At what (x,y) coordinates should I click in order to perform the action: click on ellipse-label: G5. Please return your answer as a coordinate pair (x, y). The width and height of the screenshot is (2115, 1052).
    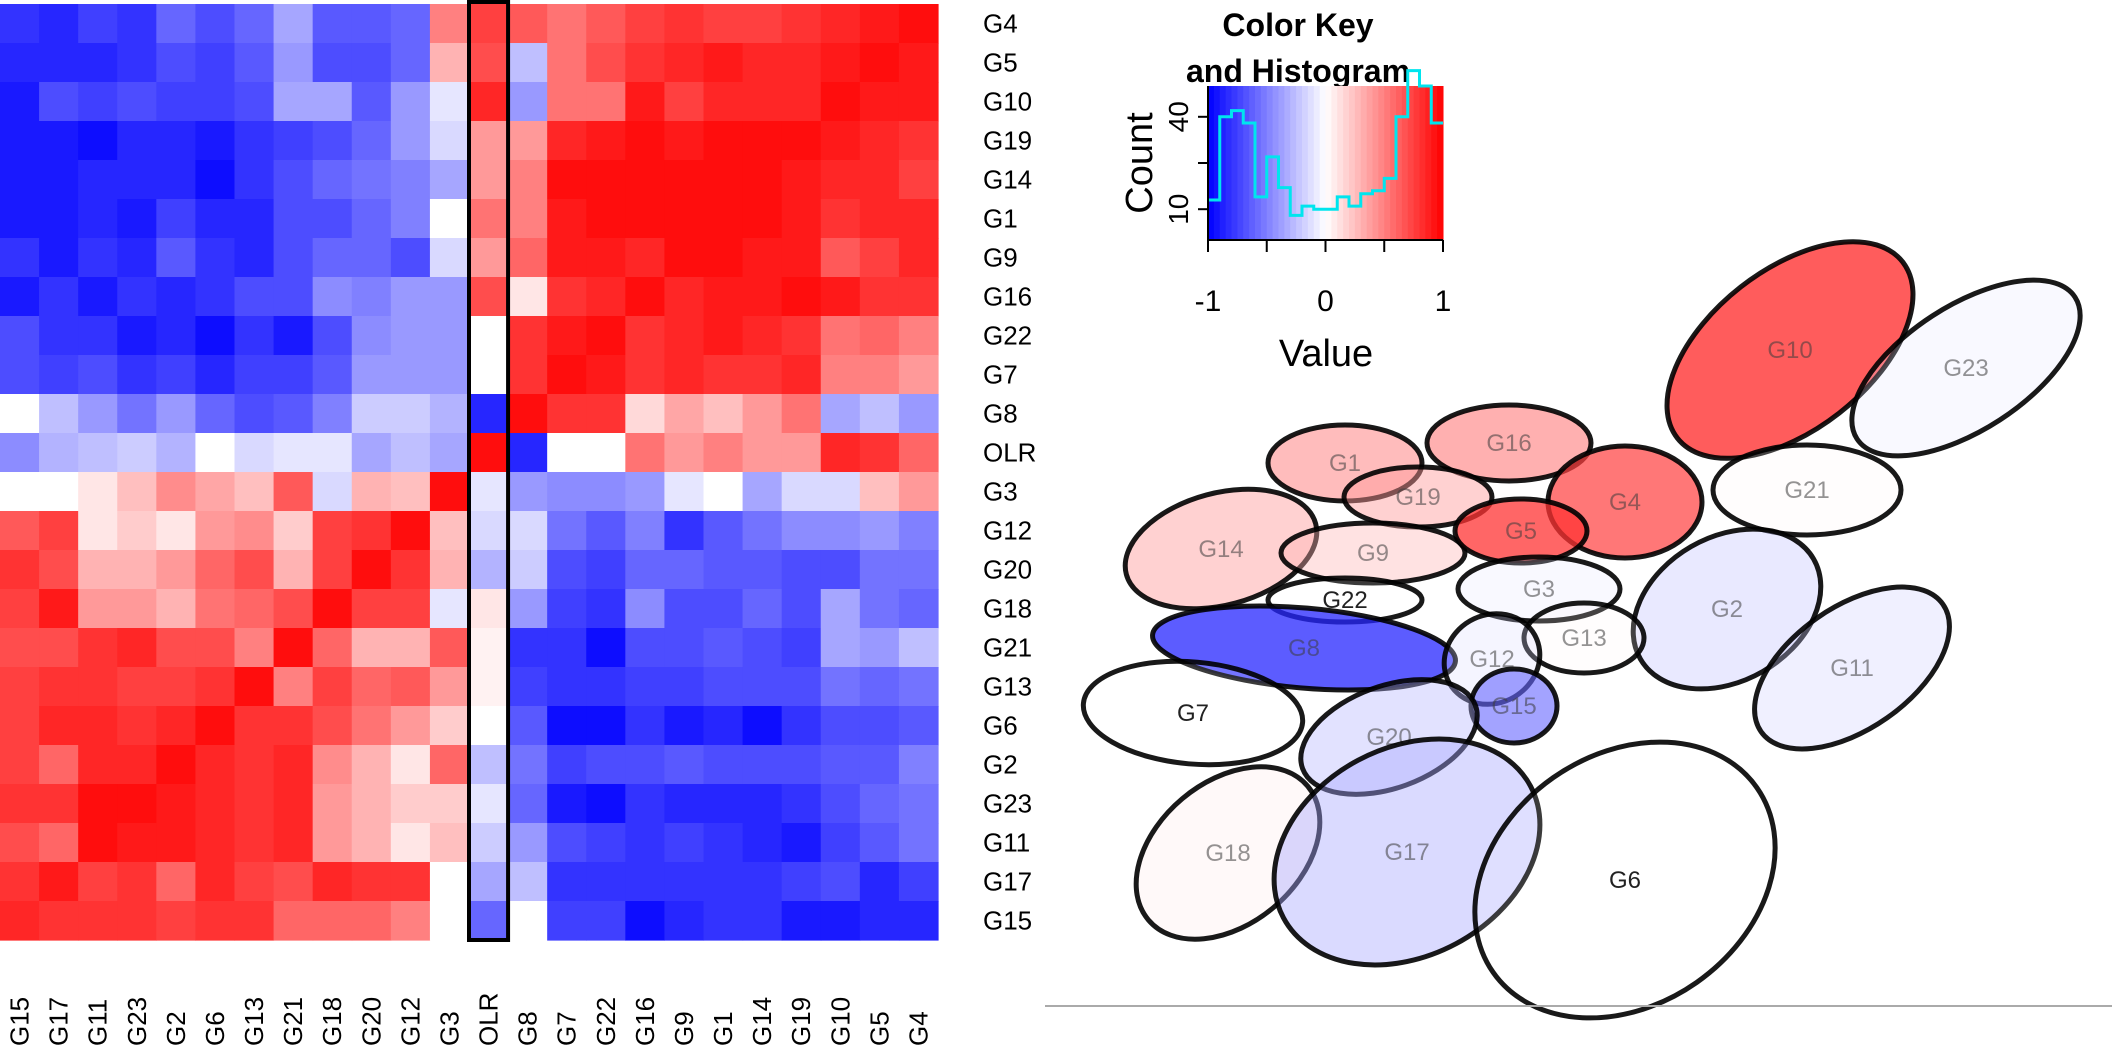
    Looking at the image, I should click on (1521, 531).